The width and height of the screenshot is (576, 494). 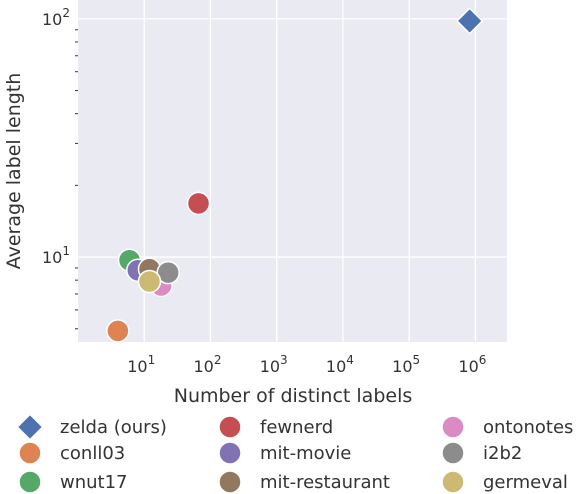 I want to click on legend-label: fewnerd, so click(x=296, y=427).